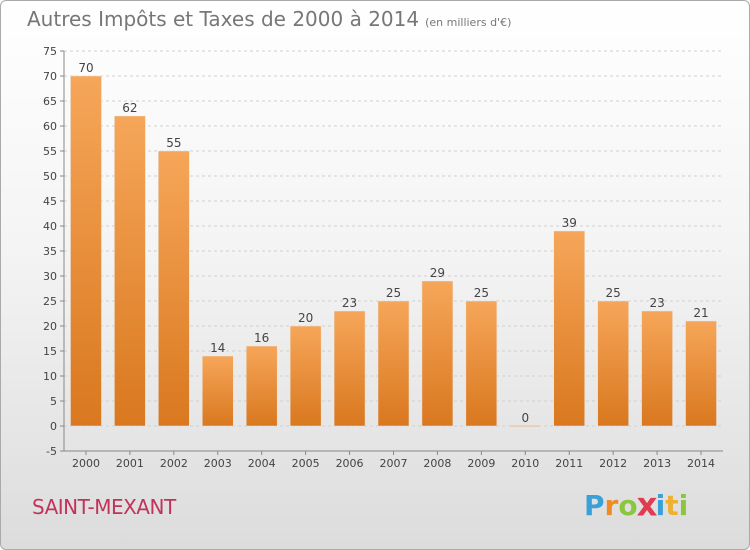 The image size is (750, 550). What do you see at coordinates (647, 504) in the screenshot?
I see `logo-letter: x` at bounding box center [647, 504].